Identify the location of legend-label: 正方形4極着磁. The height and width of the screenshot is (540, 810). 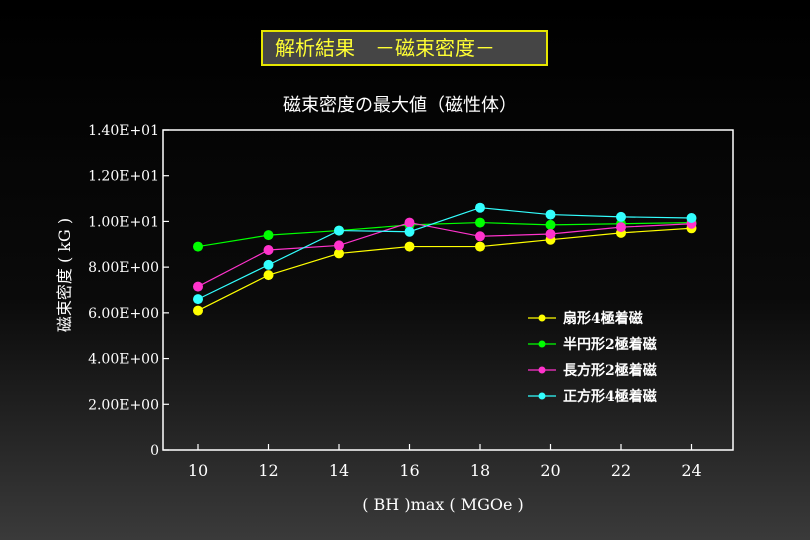
(610, 396).